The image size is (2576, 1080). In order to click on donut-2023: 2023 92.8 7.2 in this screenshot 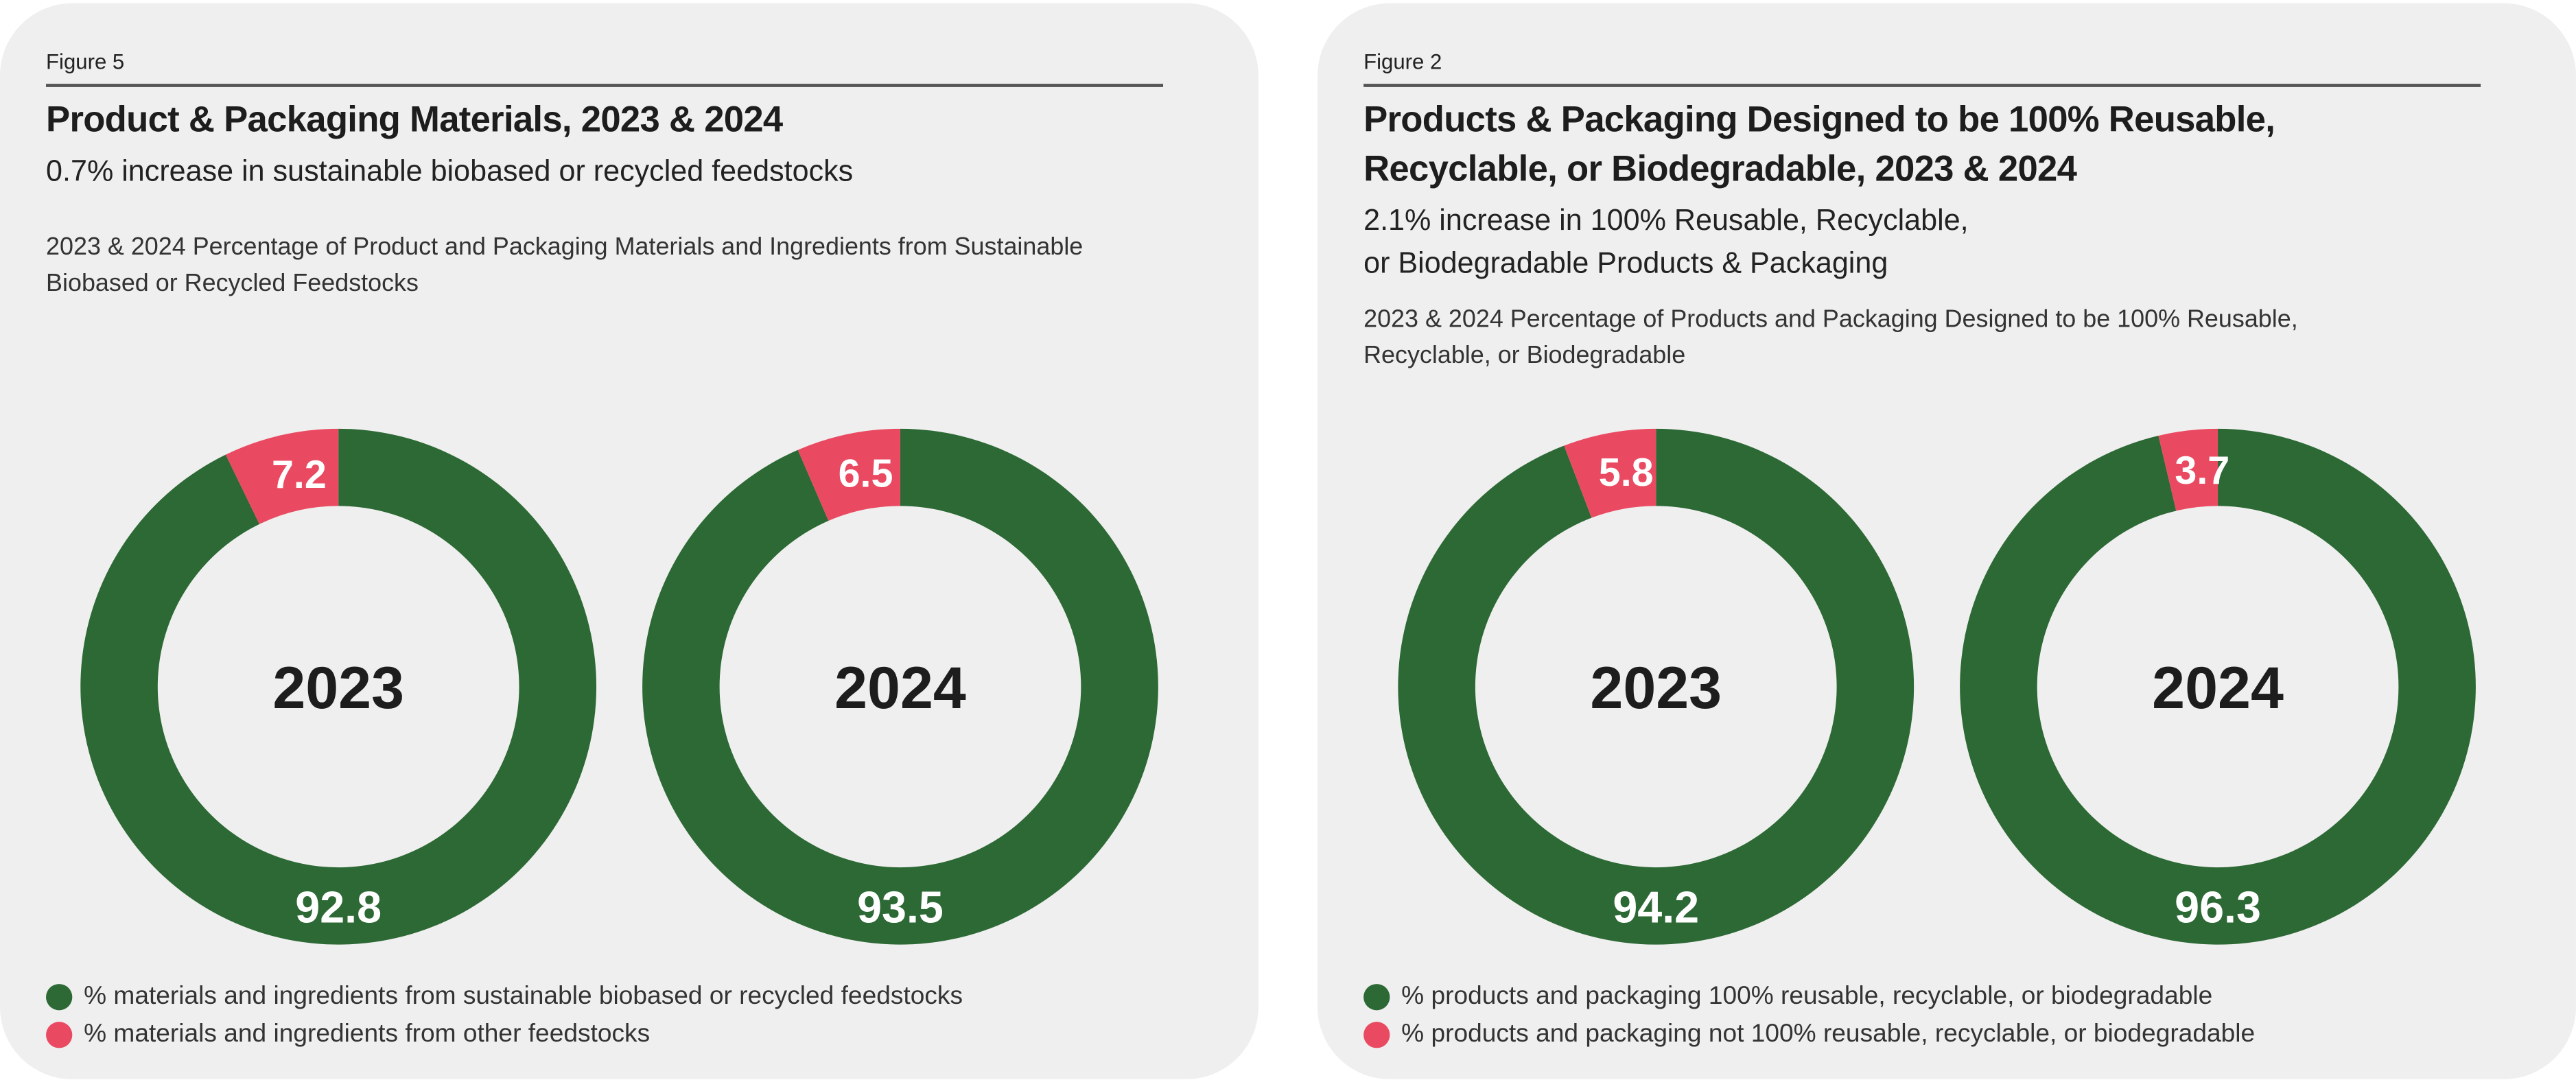, I will do `click(338, 686)`.